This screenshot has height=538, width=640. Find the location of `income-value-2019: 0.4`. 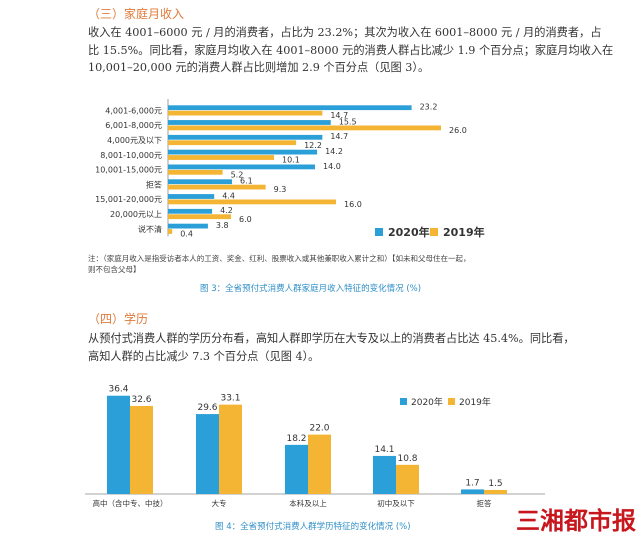

income-value-2019: 0.4 is located at coordinates (186, 234).